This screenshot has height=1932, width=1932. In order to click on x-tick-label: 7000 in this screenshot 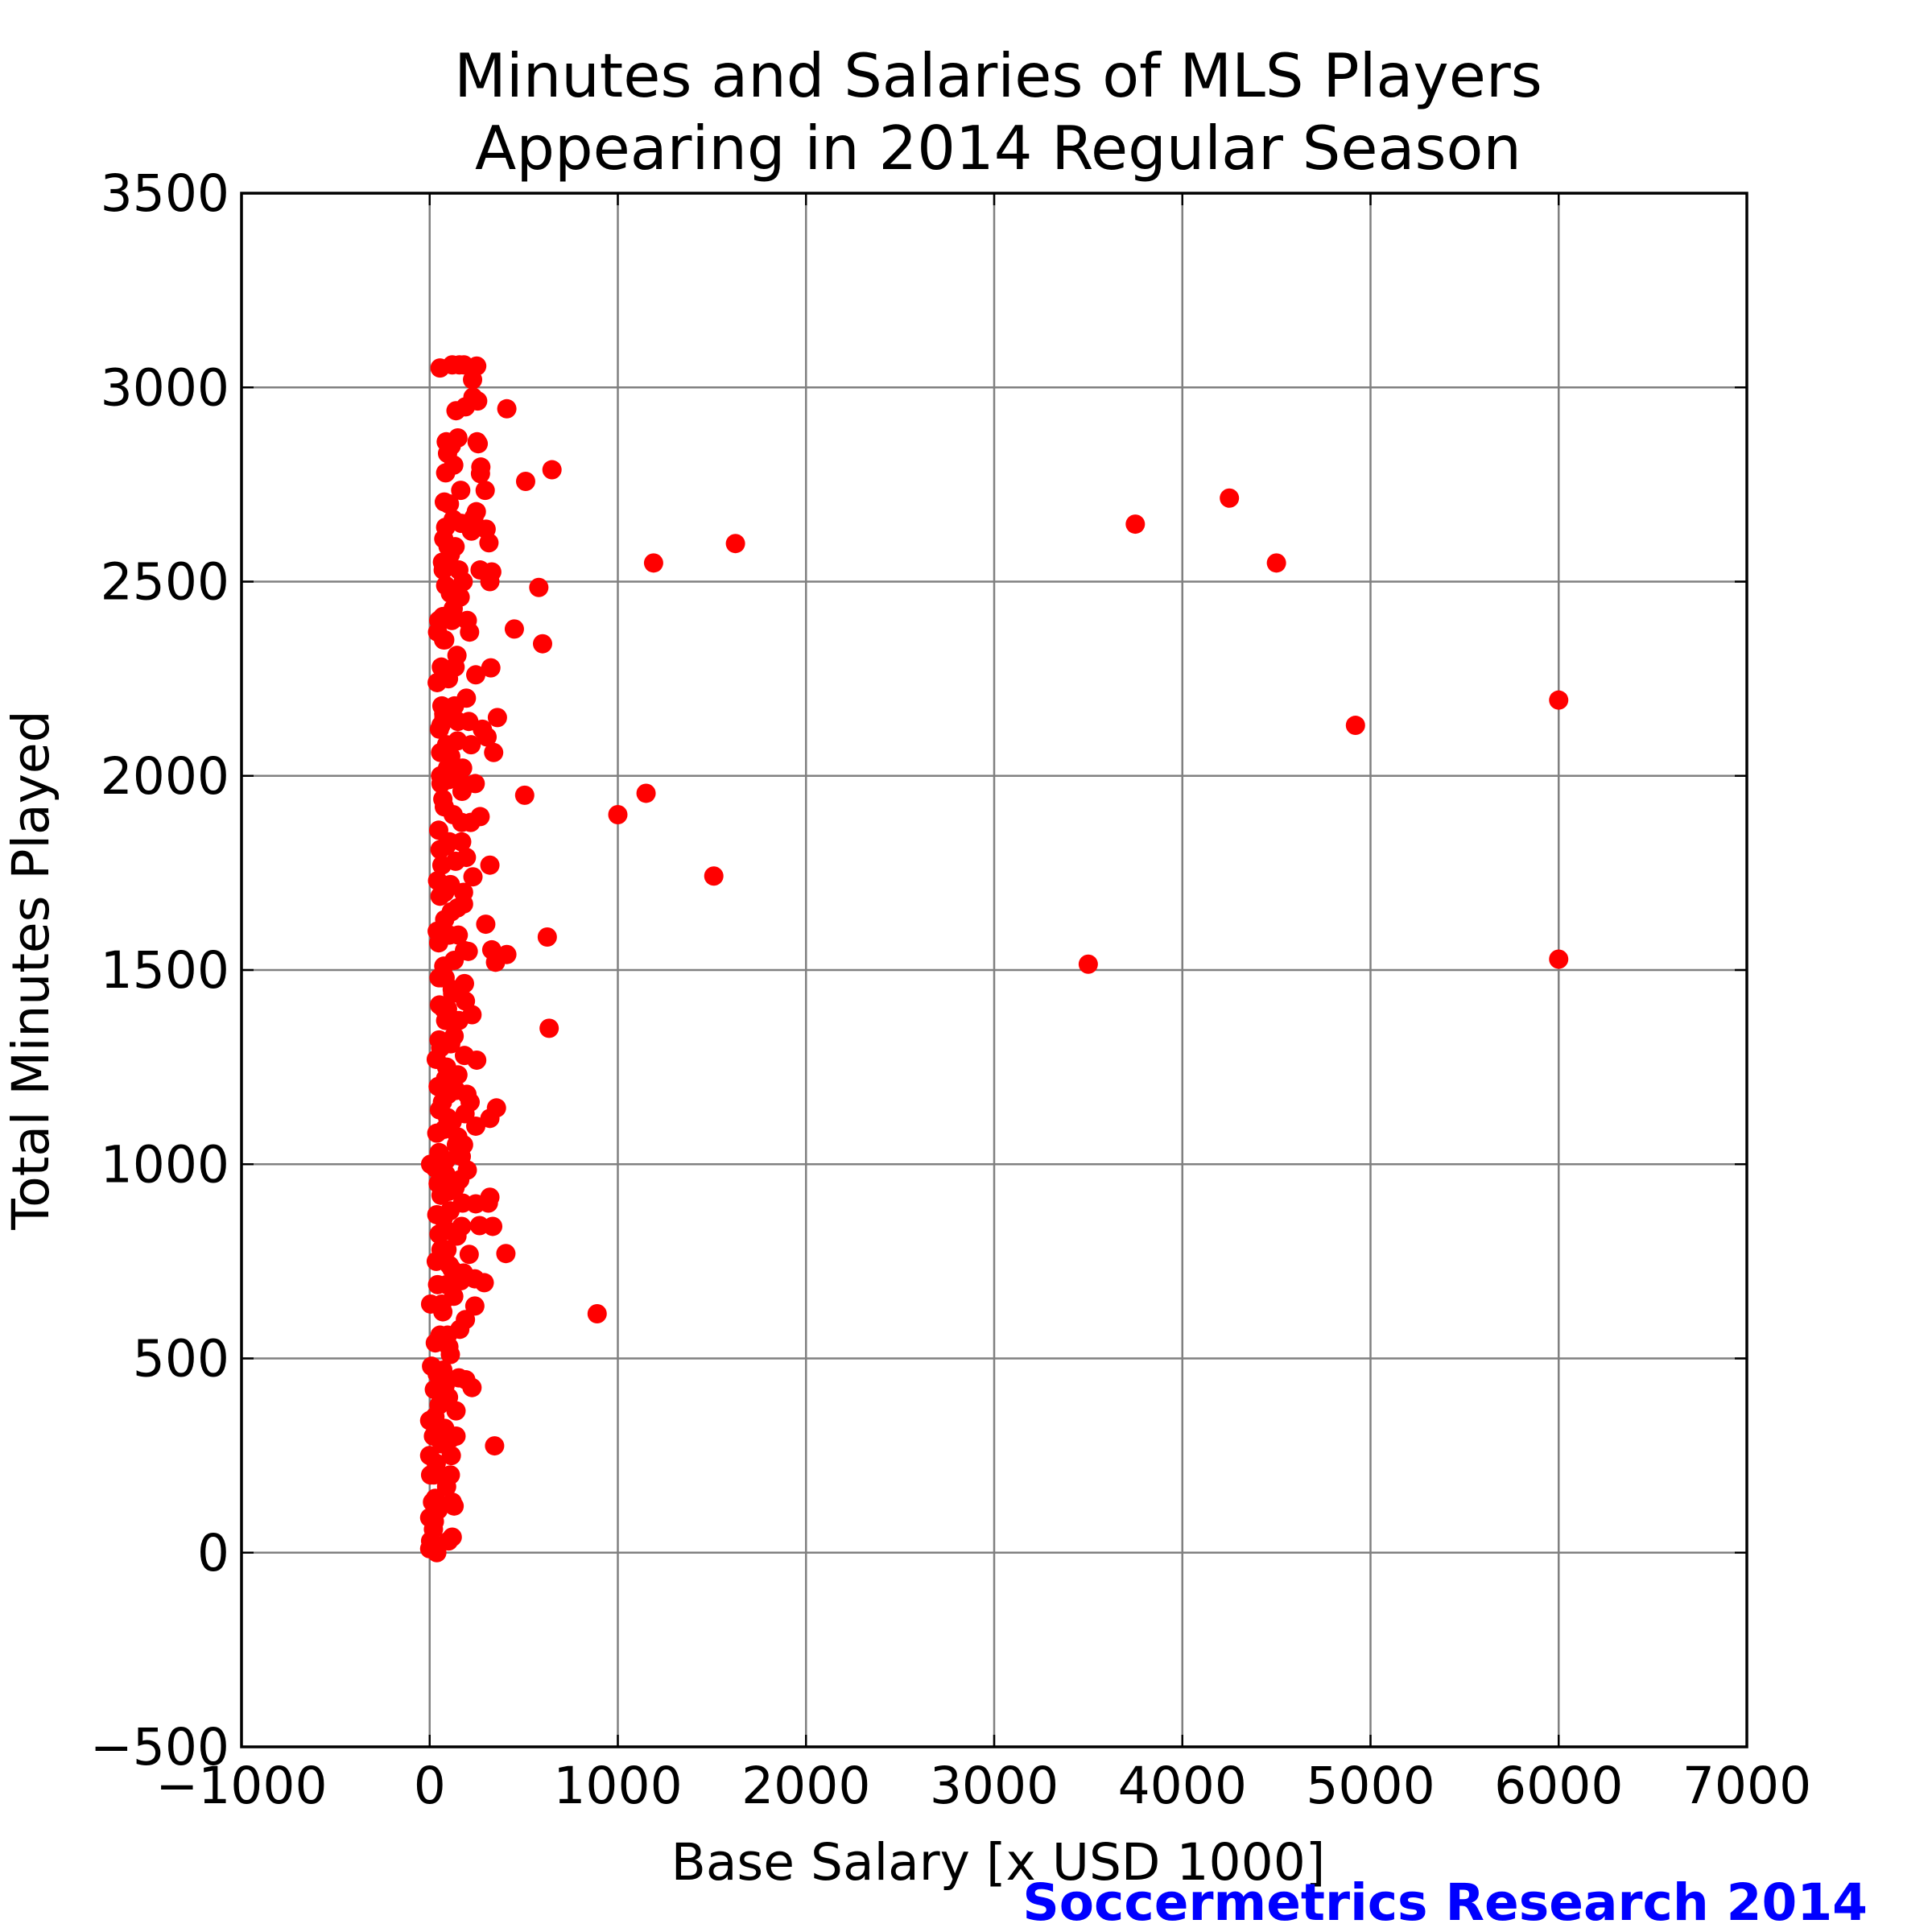, I will do `click(1746, 1786)`.